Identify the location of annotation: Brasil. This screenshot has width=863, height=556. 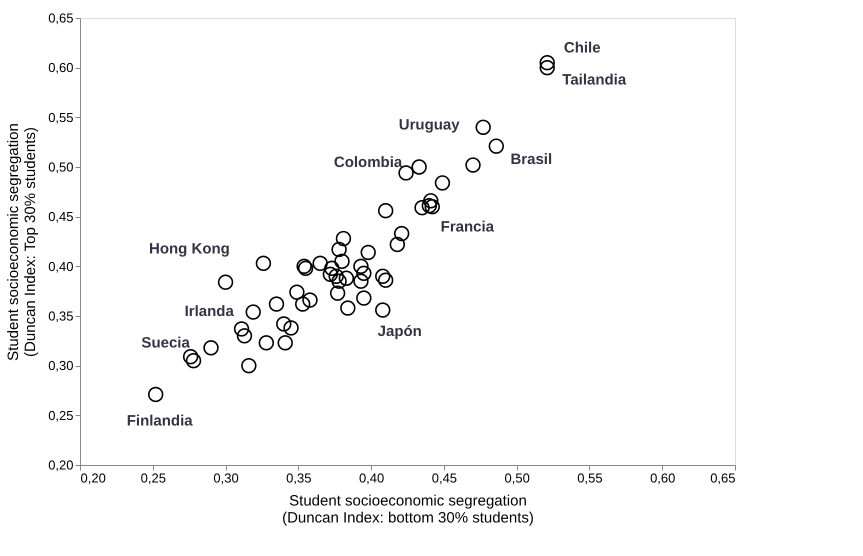
(531, 159).